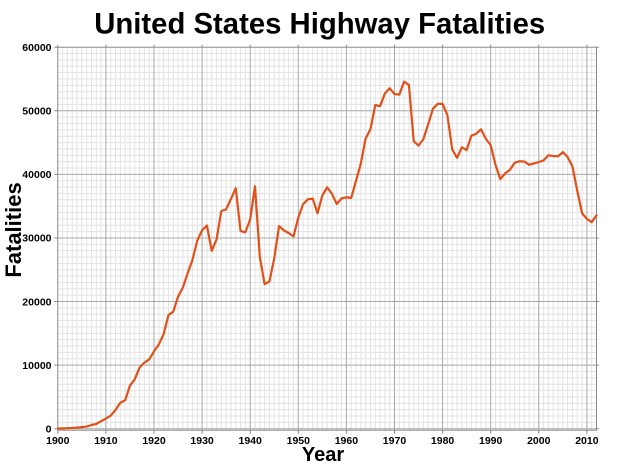  I want to click on svg-text: 60000, so click(36, 48).